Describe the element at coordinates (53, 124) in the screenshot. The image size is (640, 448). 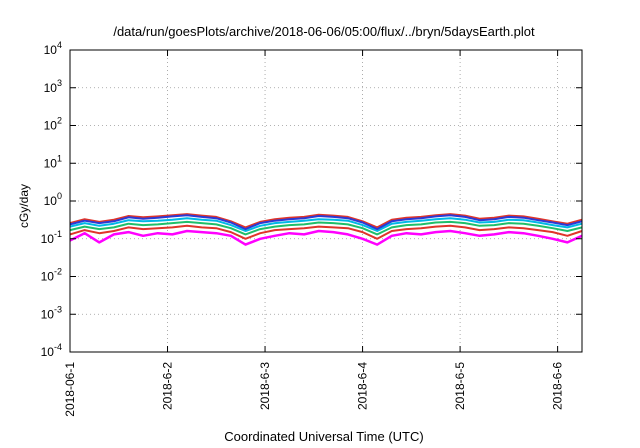
I see `y-tick-label: 10²` at that location.